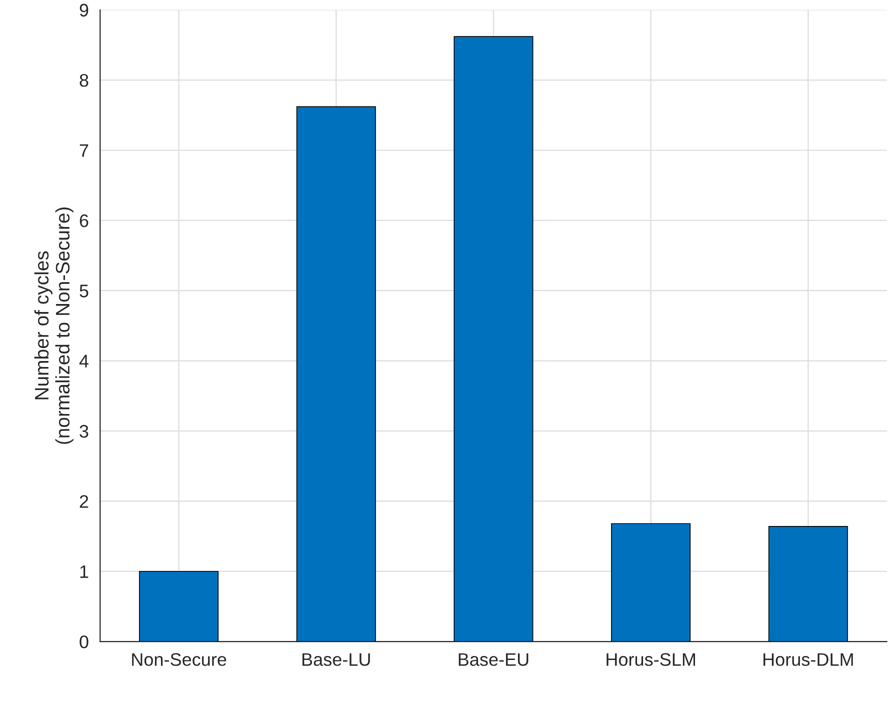 This screenshot has width=894, height=705. I want to click on x-tick-label: Horus-DLM, so click(808, 659).